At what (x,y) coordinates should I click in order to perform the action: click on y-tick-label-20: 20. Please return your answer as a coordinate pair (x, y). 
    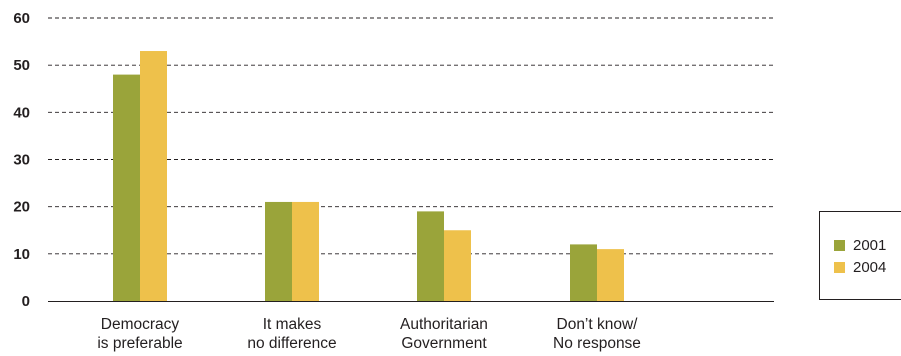
    Looking at the image, I should click on (21, 207).